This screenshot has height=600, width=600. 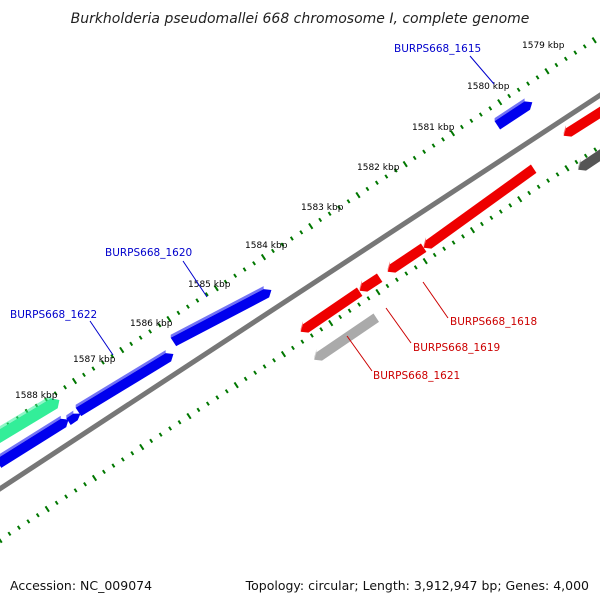 I want to click on tick-label: 1580 kbp, so click(x=488, y=87).